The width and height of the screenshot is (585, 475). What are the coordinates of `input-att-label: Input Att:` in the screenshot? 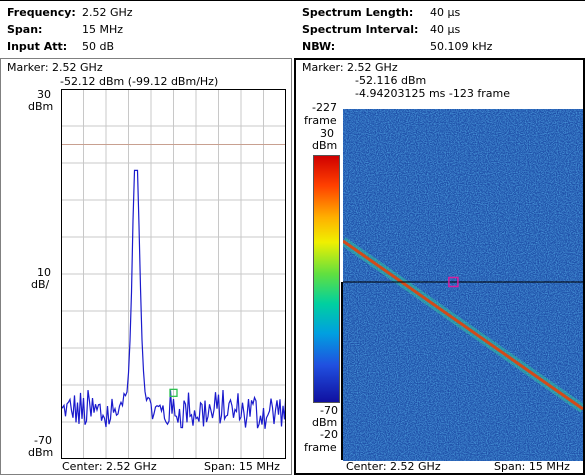 It's located at (37, 46).